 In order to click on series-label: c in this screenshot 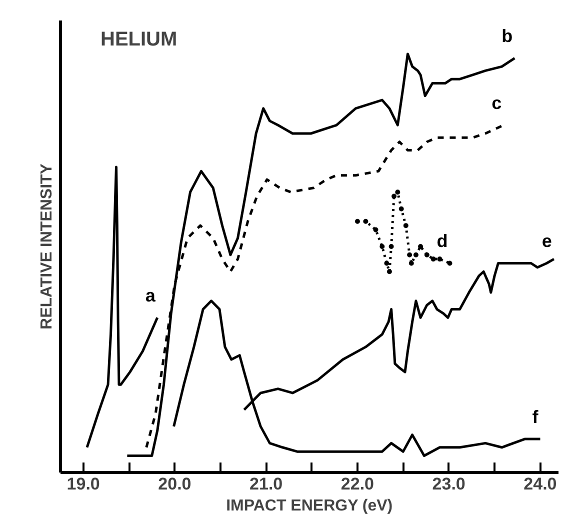, I will do `click(497, 103)`.